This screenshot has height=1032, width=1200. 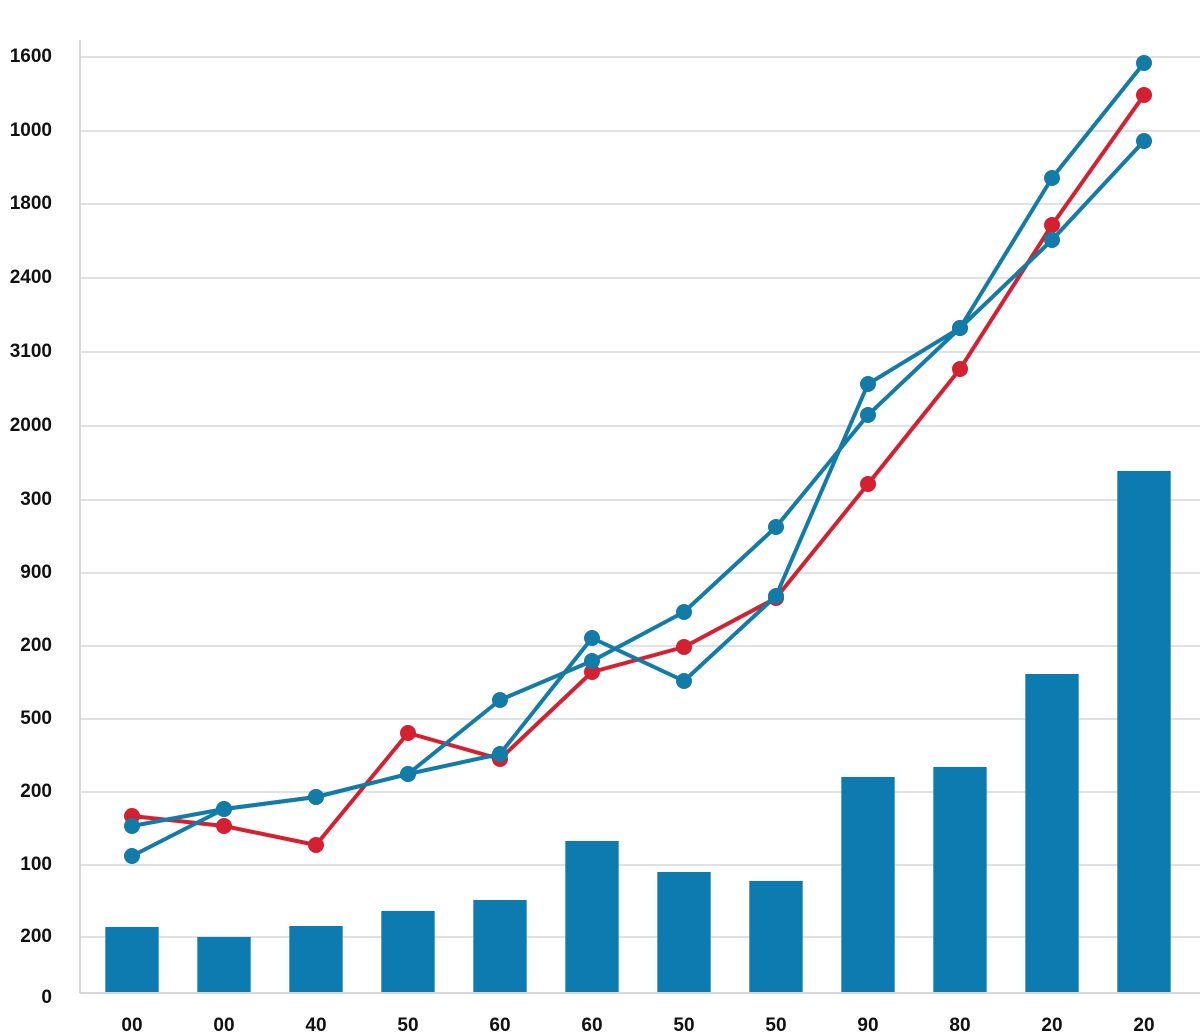 What do you see at coordinates (31, 351) in the screenshot?
I see `y-tick-label: 3100` at bounding box center [31, 351].